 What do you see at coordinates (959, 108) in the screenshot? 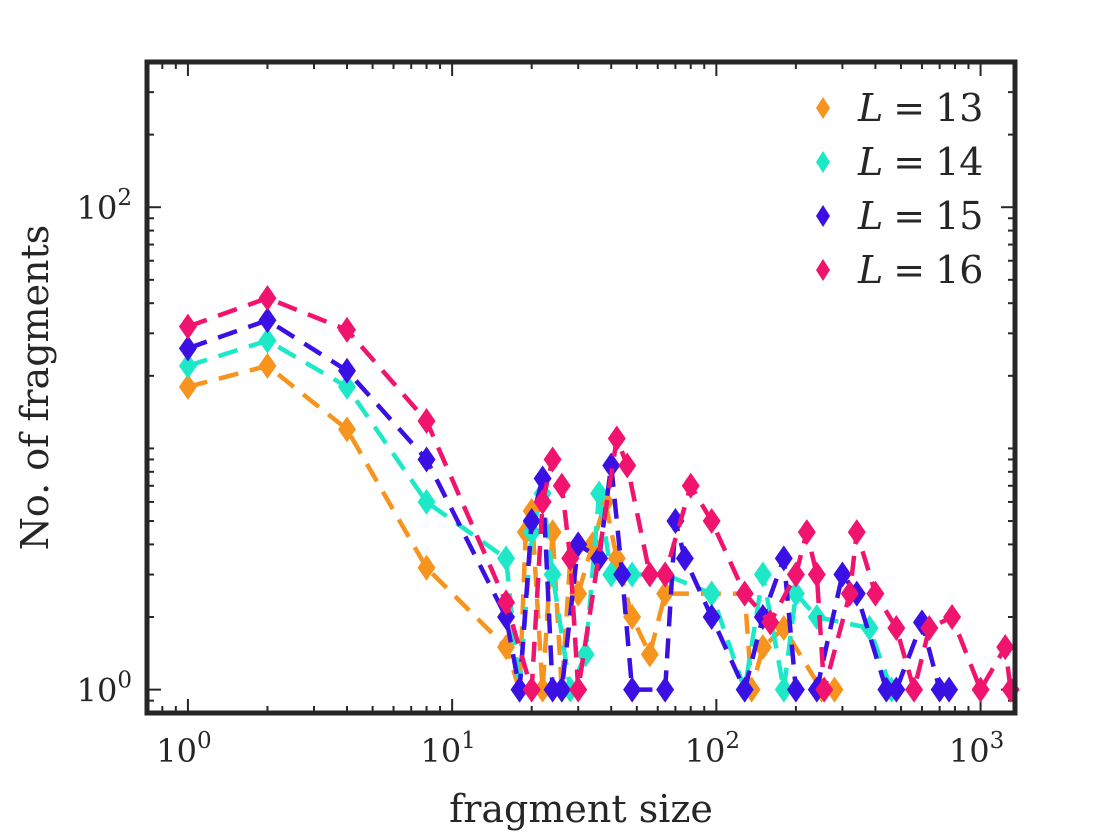
I see `legend-value: 13` at bounding box center [959, 108].